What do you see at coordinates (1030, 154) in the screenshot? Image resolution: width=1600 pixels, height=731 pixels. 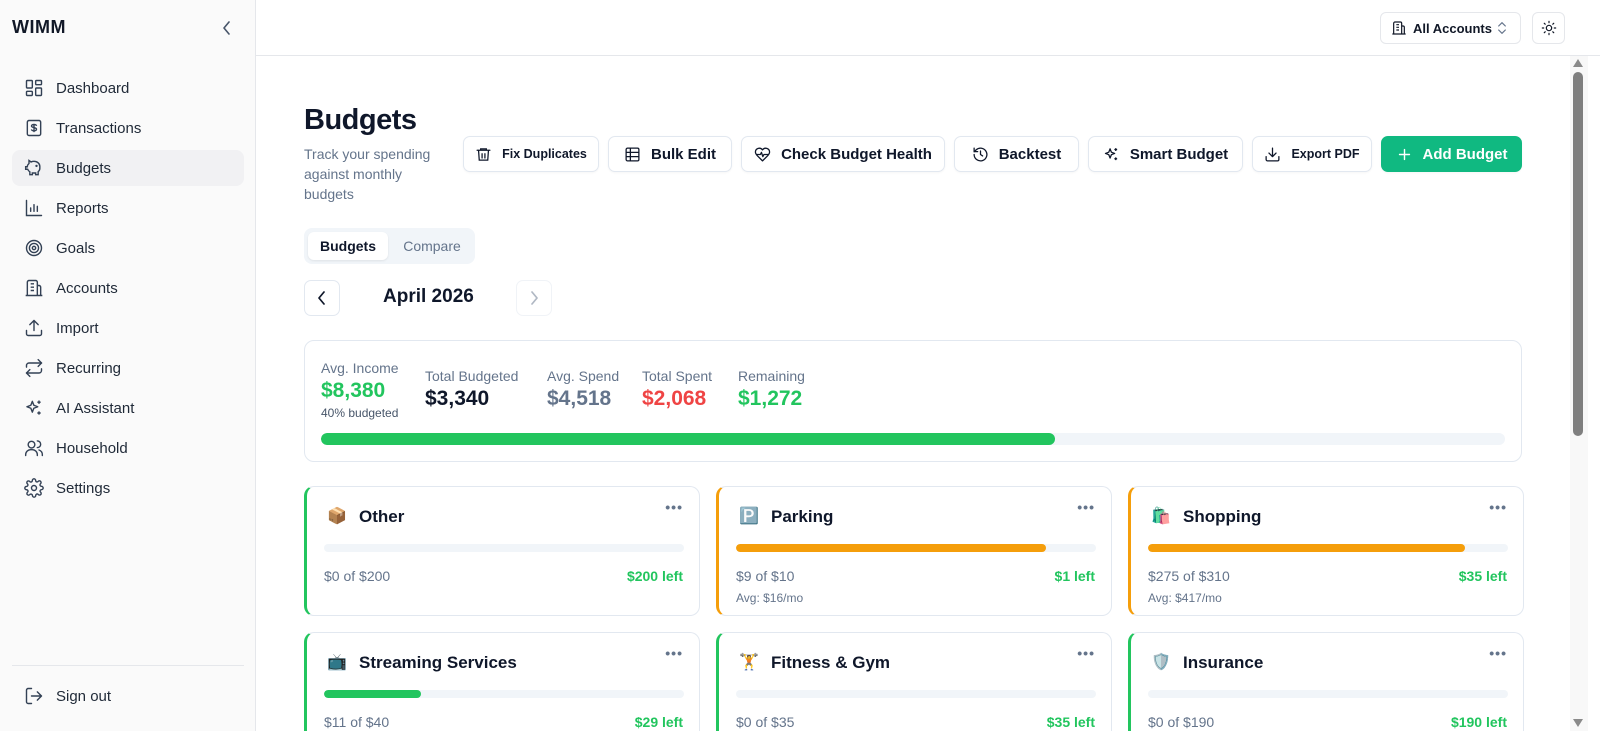 I see `backtest-label: Backtest` at bounding box center [1030, 154].